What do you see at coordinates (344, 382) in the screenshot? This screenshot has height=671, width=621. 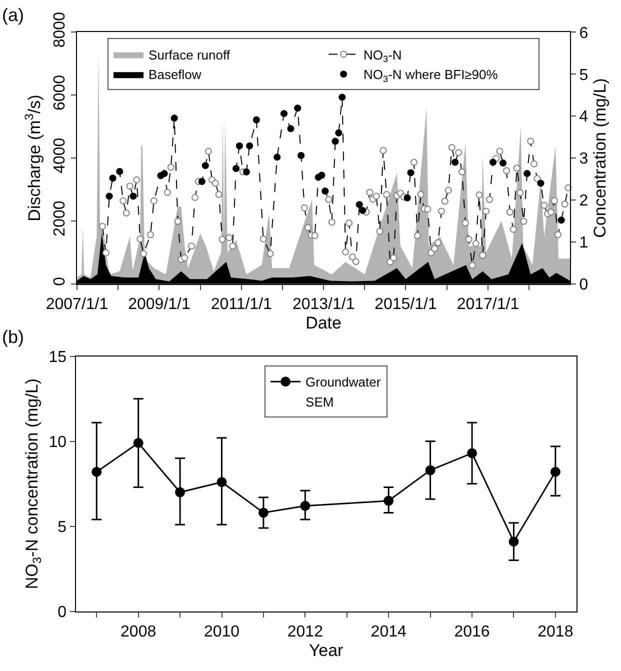 I see `legend-label: Groundwater` at bounding box center [344, 382].